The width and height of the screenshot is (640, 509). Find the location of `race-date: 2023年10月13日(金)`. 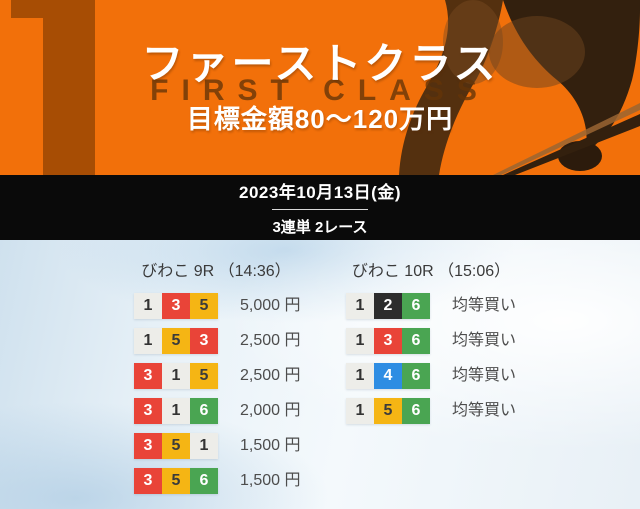

race-date: 2023年10月13日(金) is located at coordinates (320, 192).